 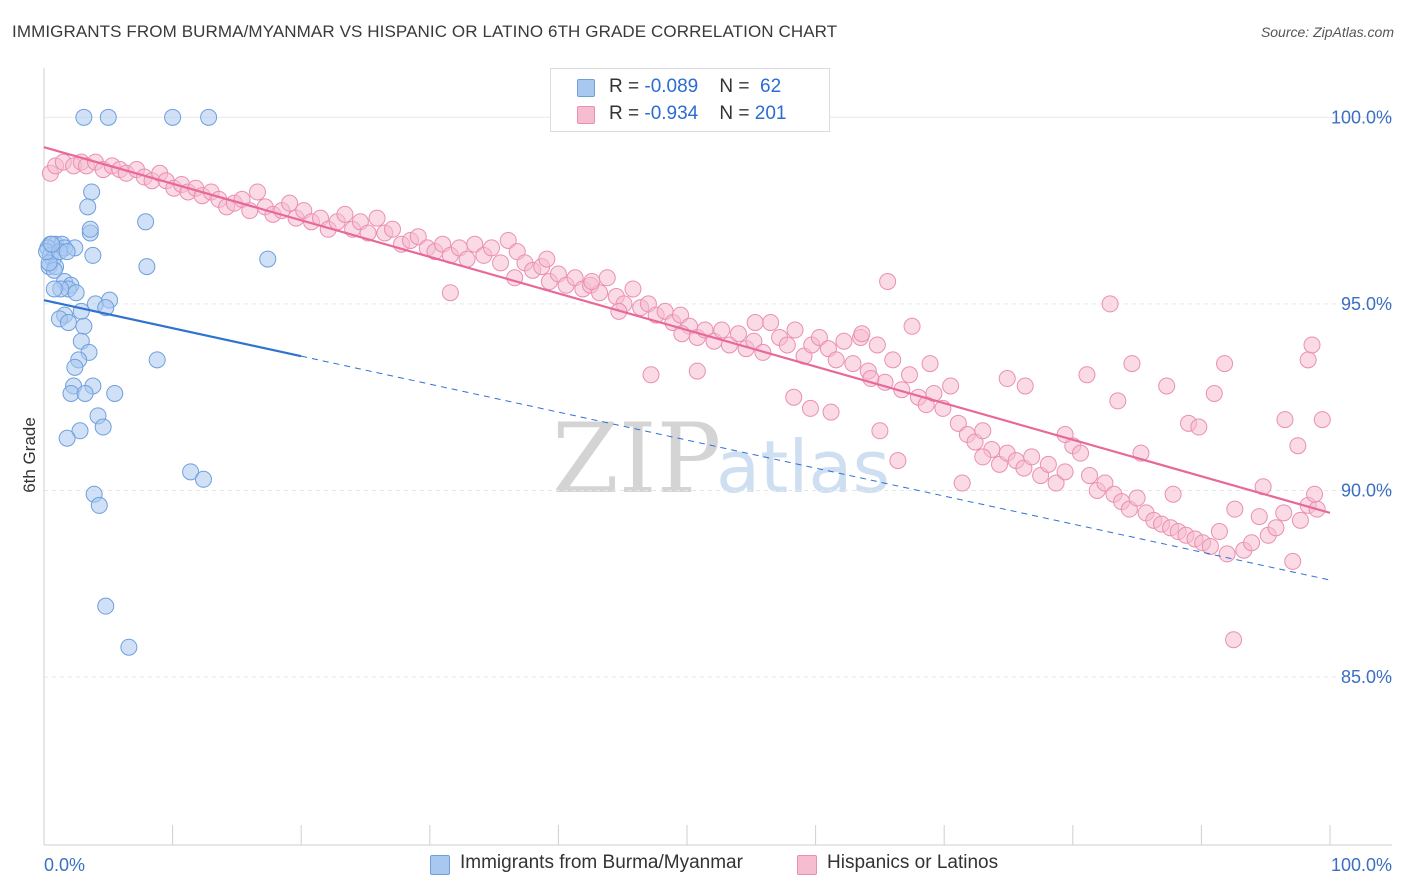 I want to click on y-tick-label-3: 85.0%, so click(x=1366, y=677).